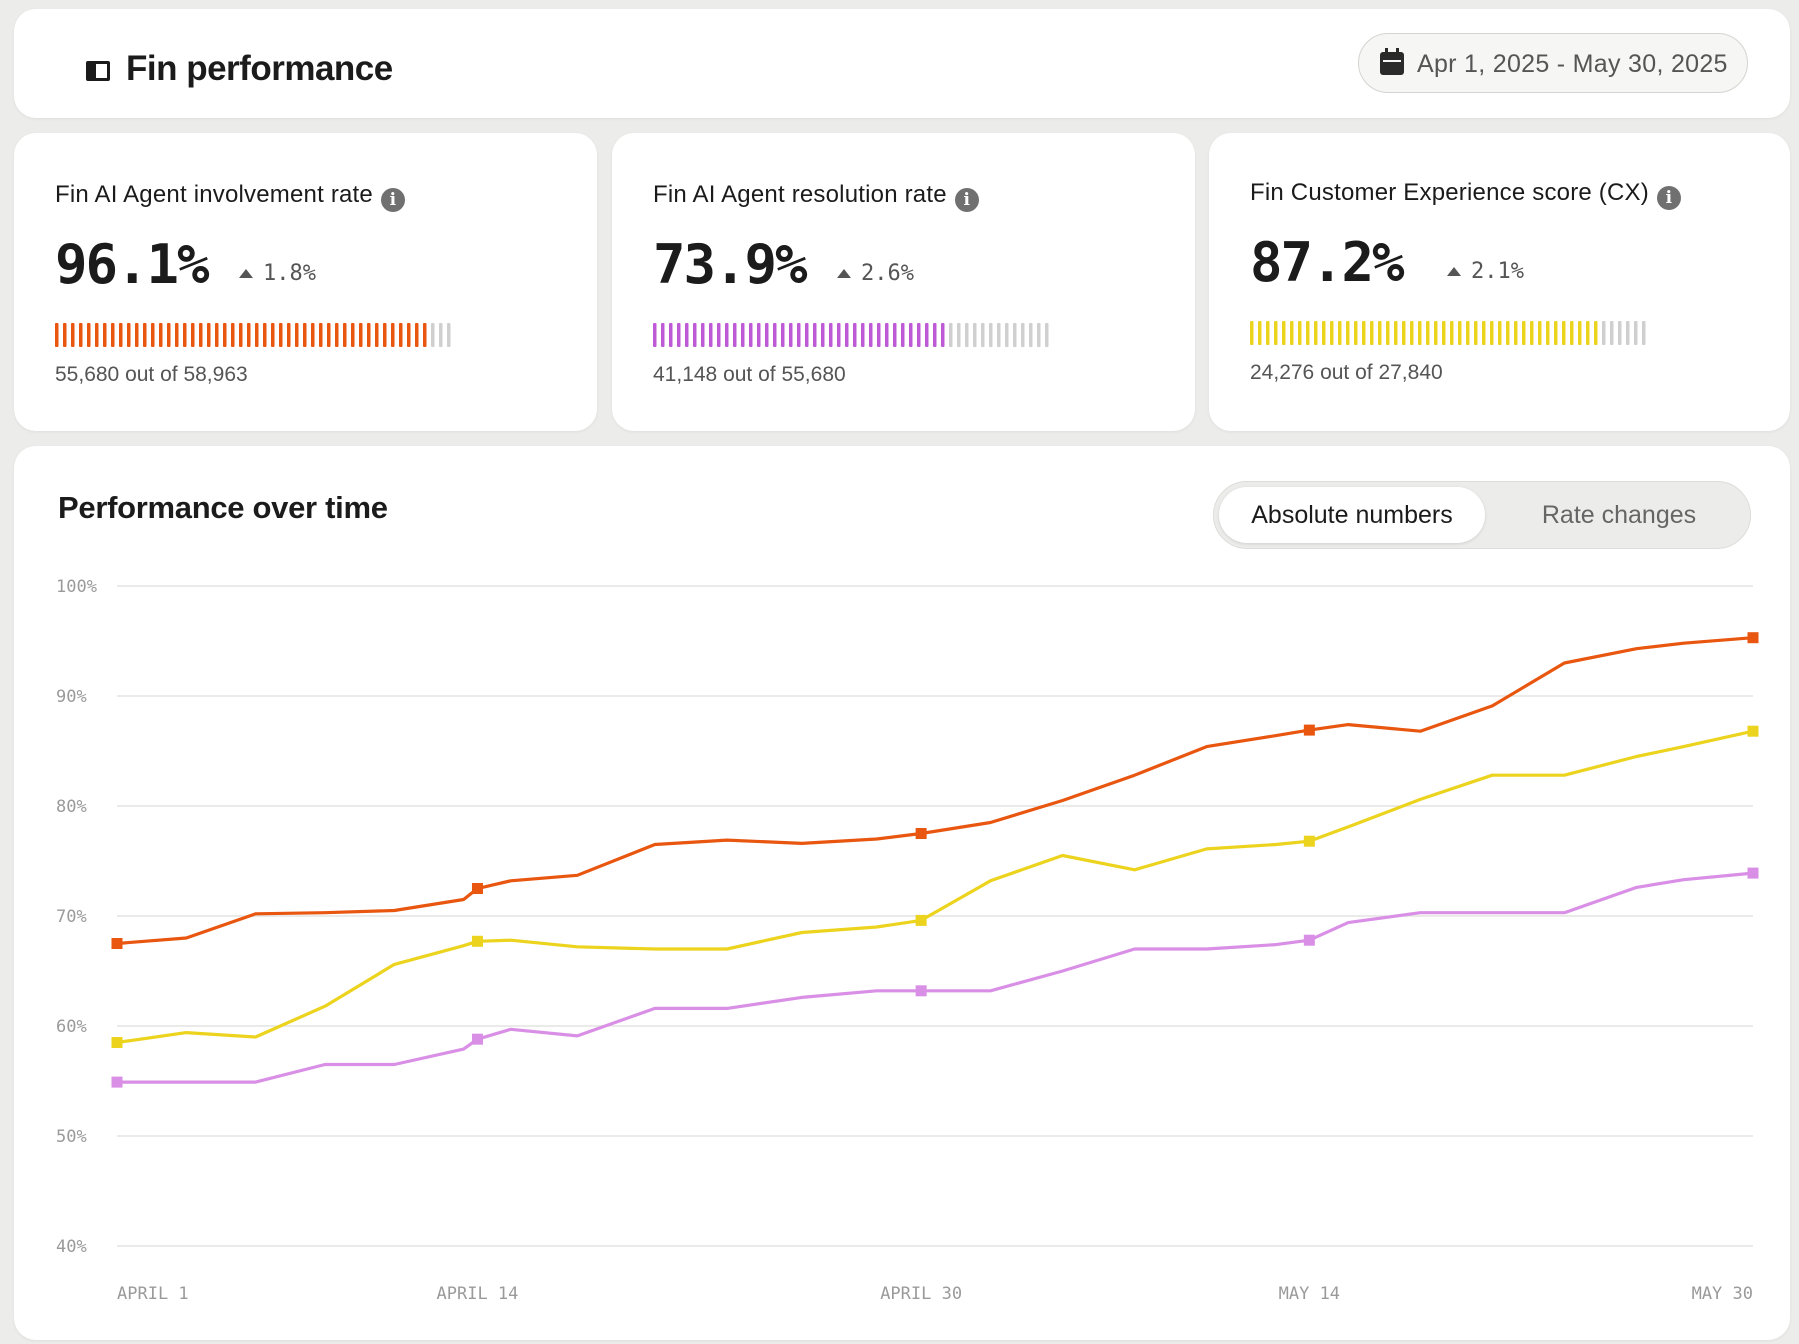  Describe the element at coordinates (98, 71) in the screenshot. I see `sidebar-toggle-icon` at that location.